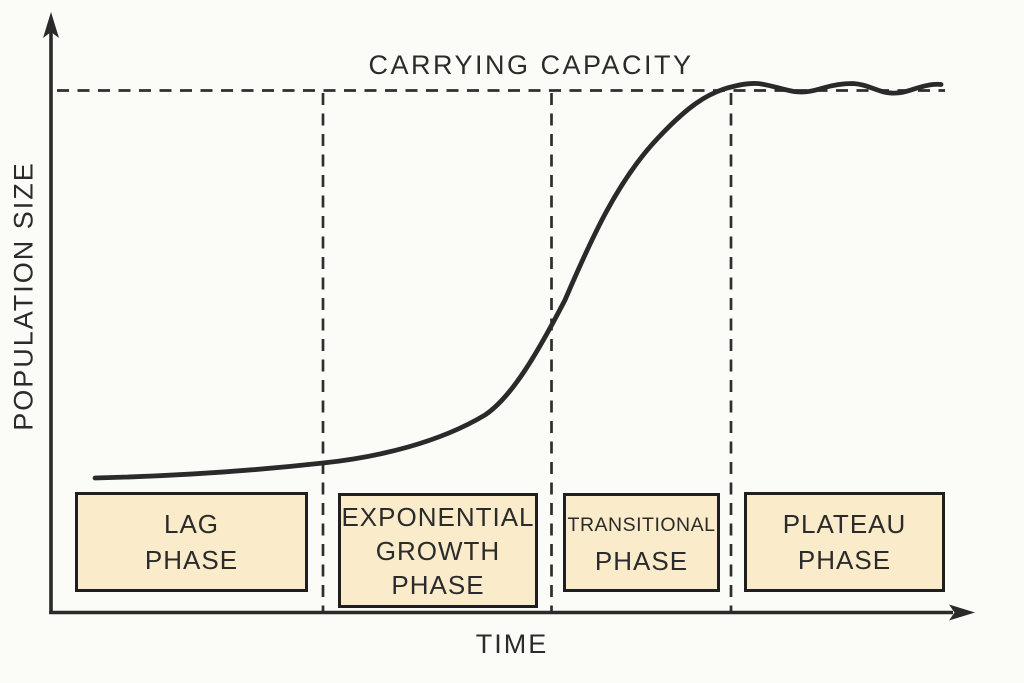 The width and height of the screenshot is (1024, 683). I want to click on y-axis-arrowhead, so click(51, 25).